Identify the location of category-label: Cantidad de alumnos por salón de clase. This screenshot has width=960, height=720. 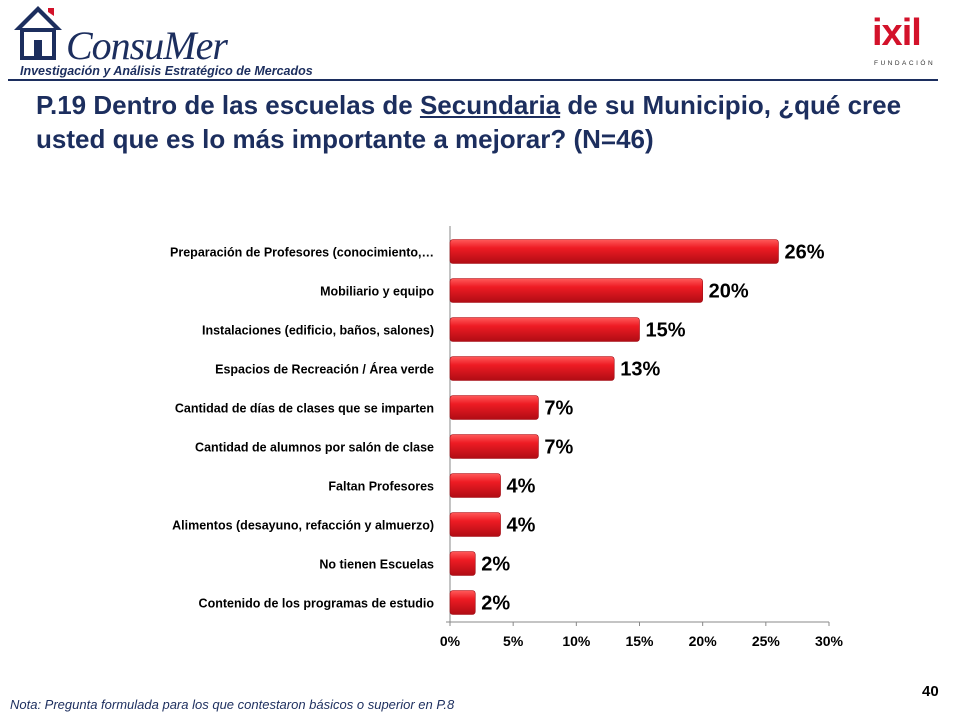
(314, 448).